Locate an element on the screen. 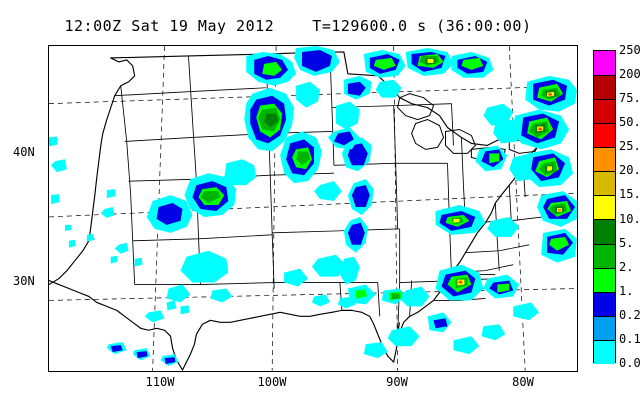  precip-southwest-scattered is located at coordinates (127, 252).